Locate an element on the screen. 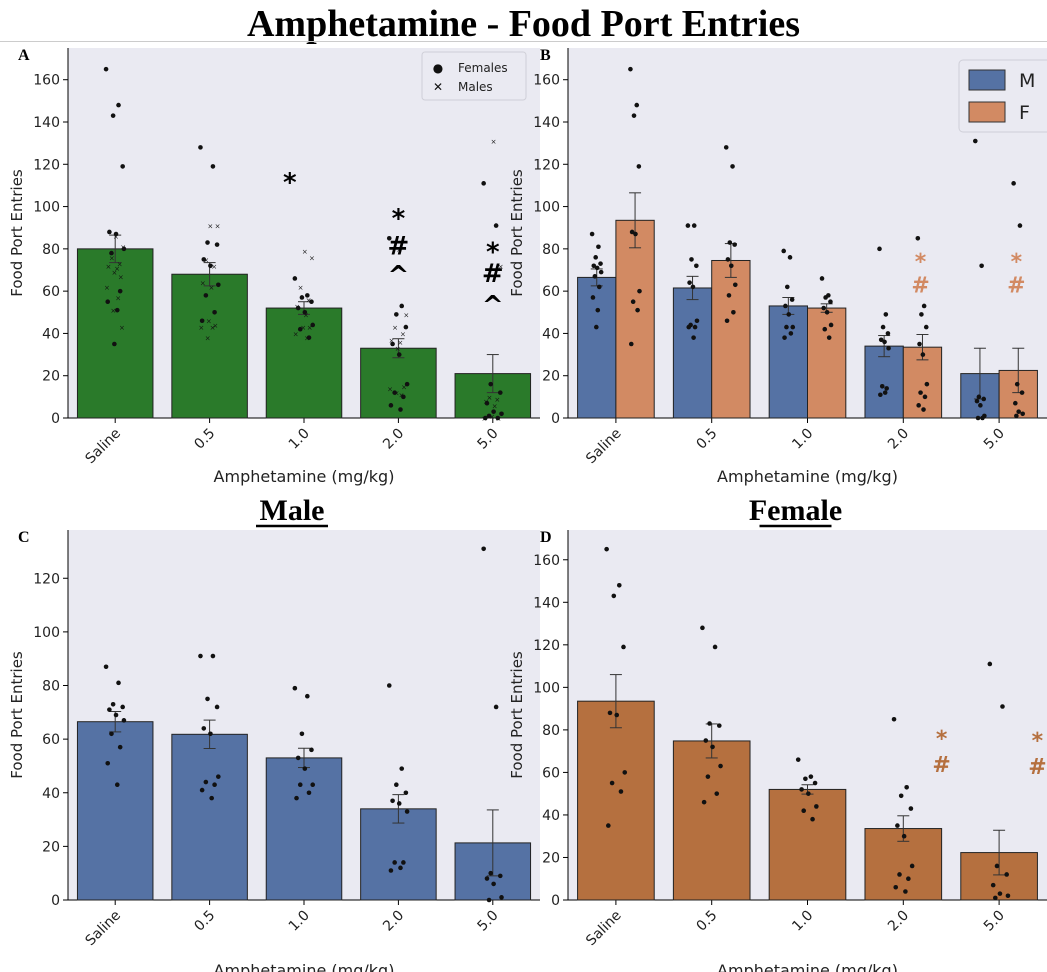 The width and height of the screenshot is (1047, 972). y-tick-label: 0 is located at coordinates (555, 901).